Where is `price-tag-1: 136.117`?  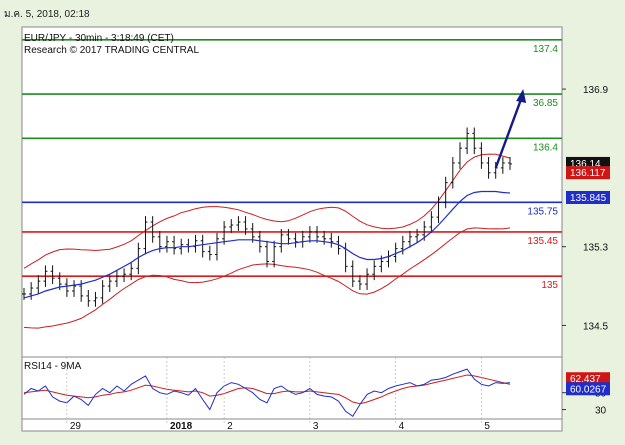
price-tag-1: 136.117 is located at coordinates (588, 173).